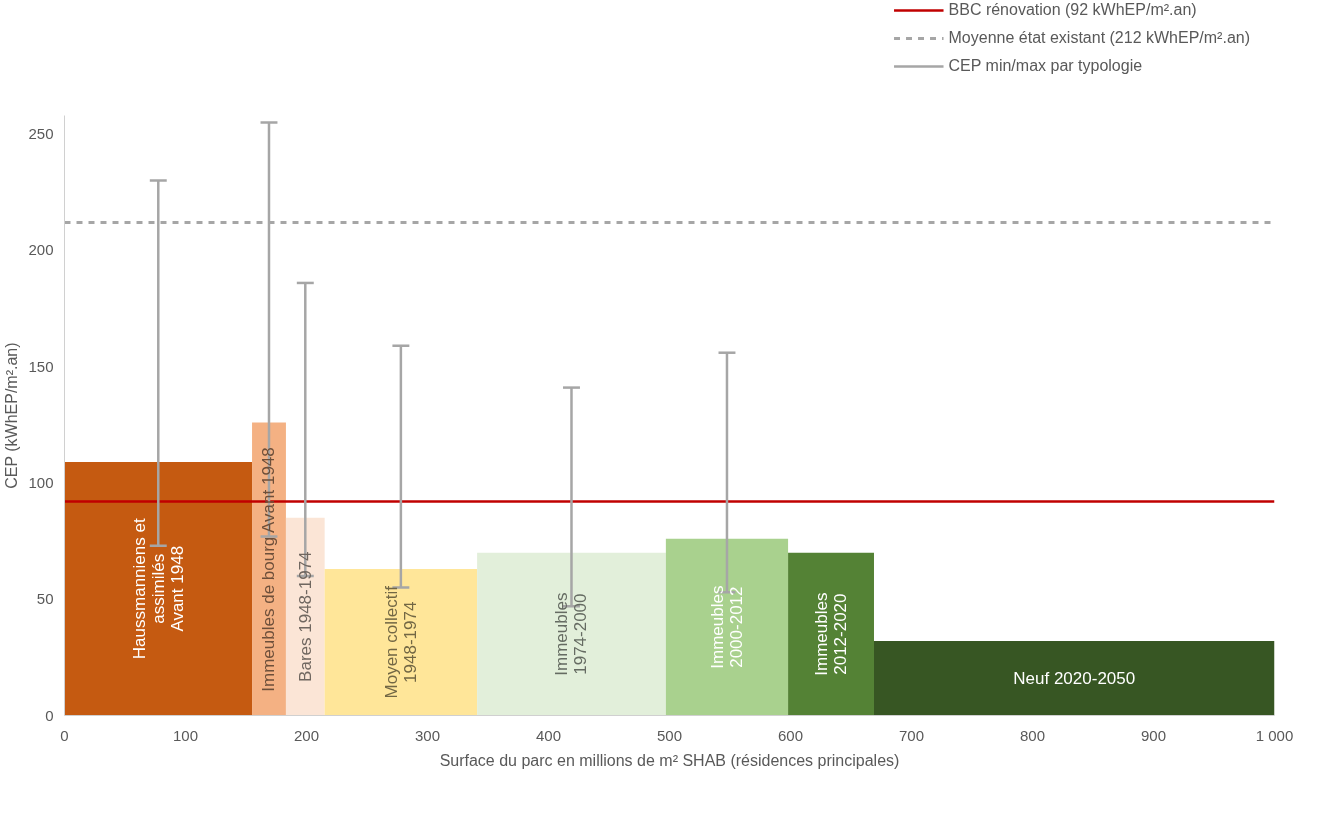 The width and height of the screenshot is (1326, 816). Describe the element at coordinates (669, 760) in the screenshot. I see `x-axis-title: Surface du parc en millions de m² SHAB (résidences principales)` at that location.